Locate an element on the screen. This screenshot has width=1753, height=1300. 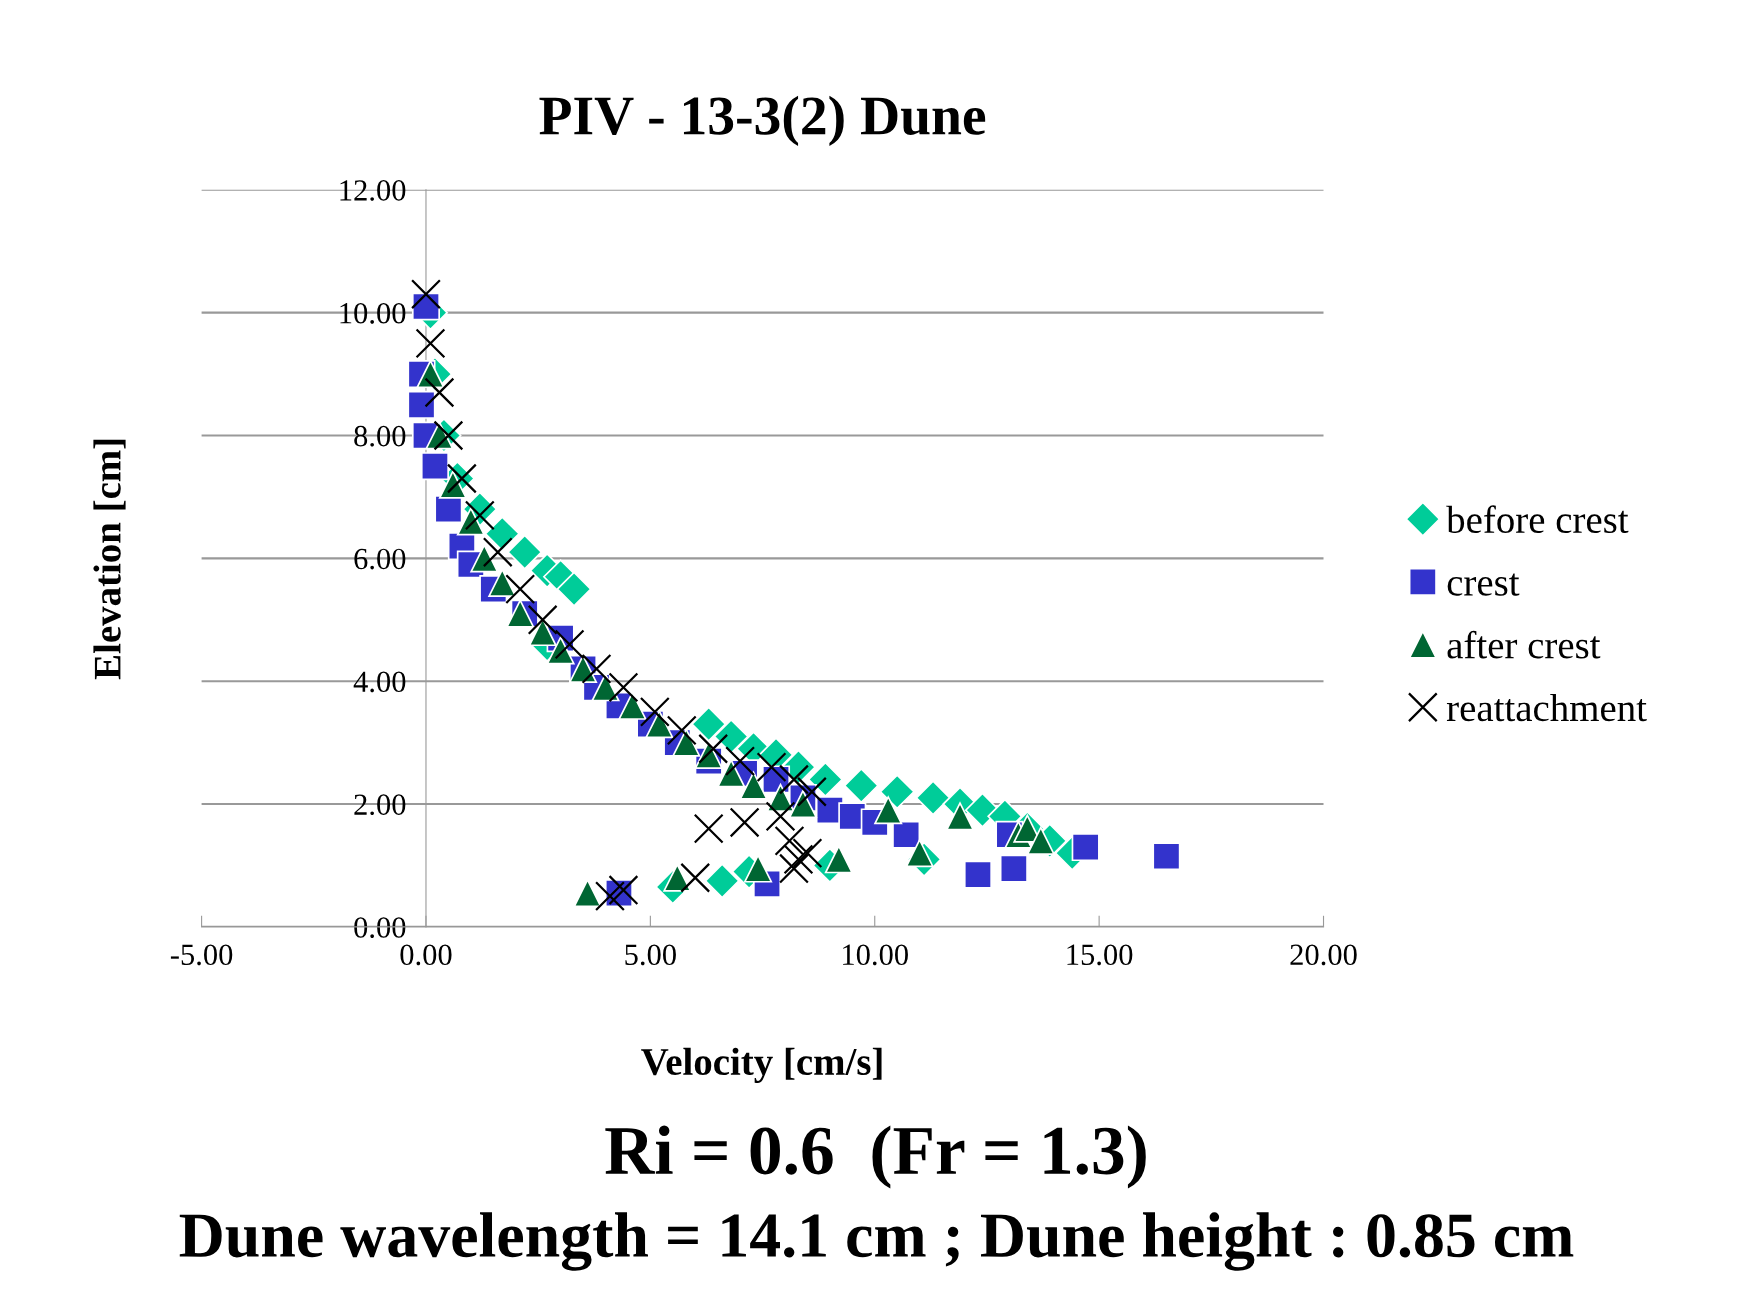
y-tick-label: 2.00 is located at coordinates (380, 805).